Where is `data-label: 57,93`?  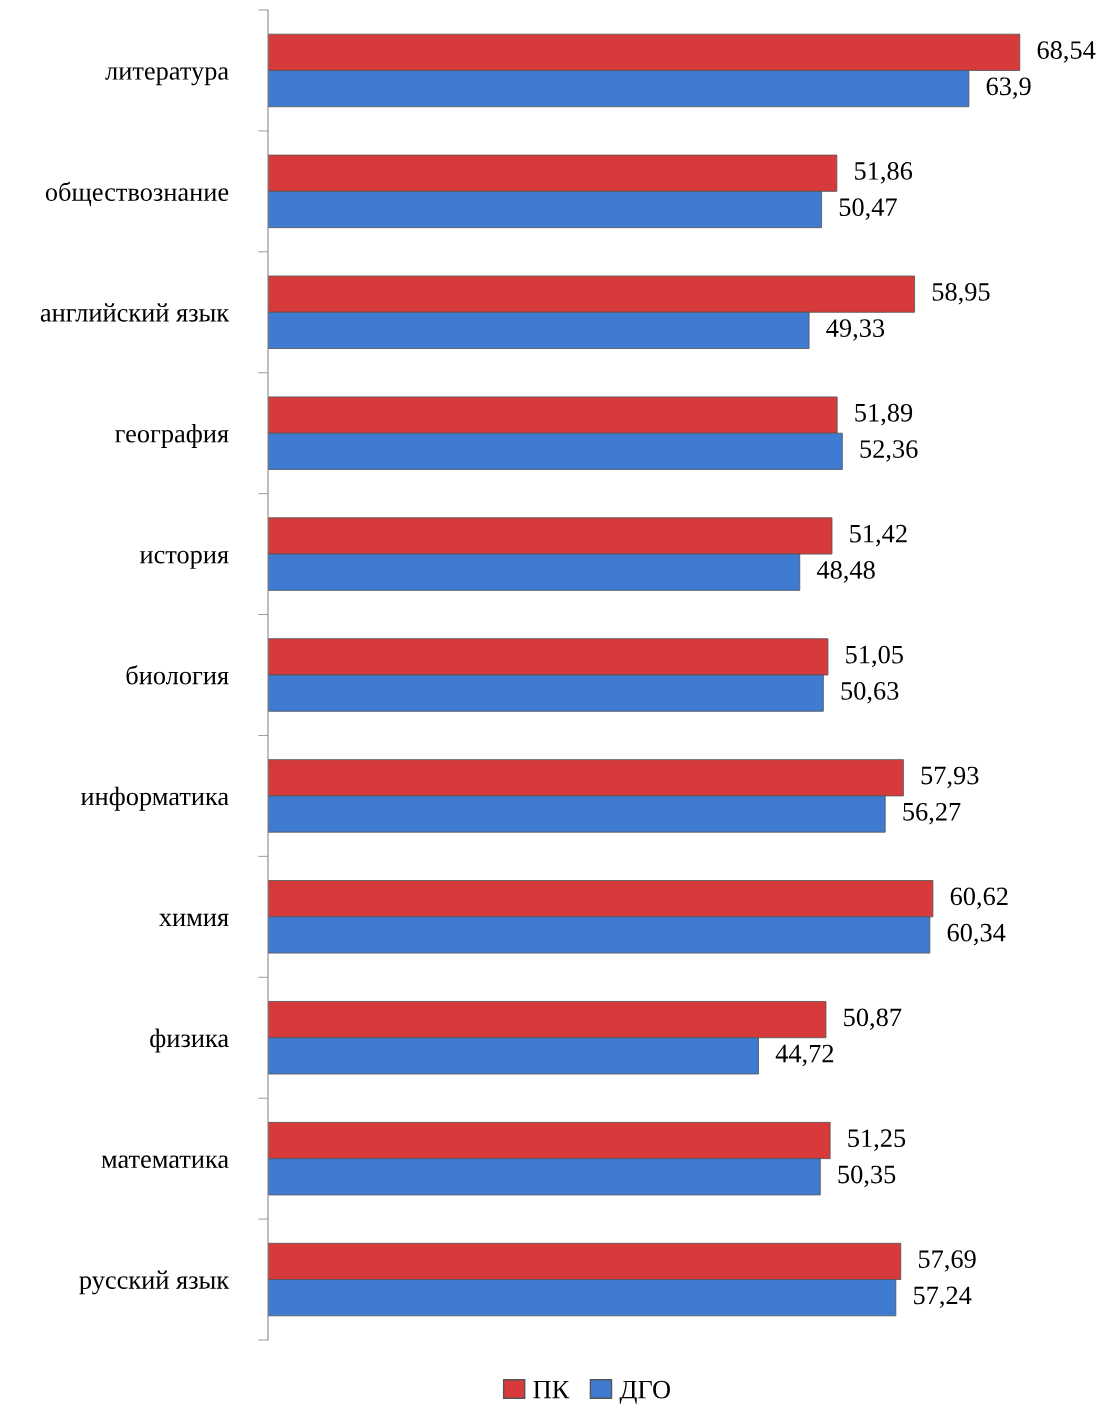
data-label: 57,93 is located at coordinates (950, 777).